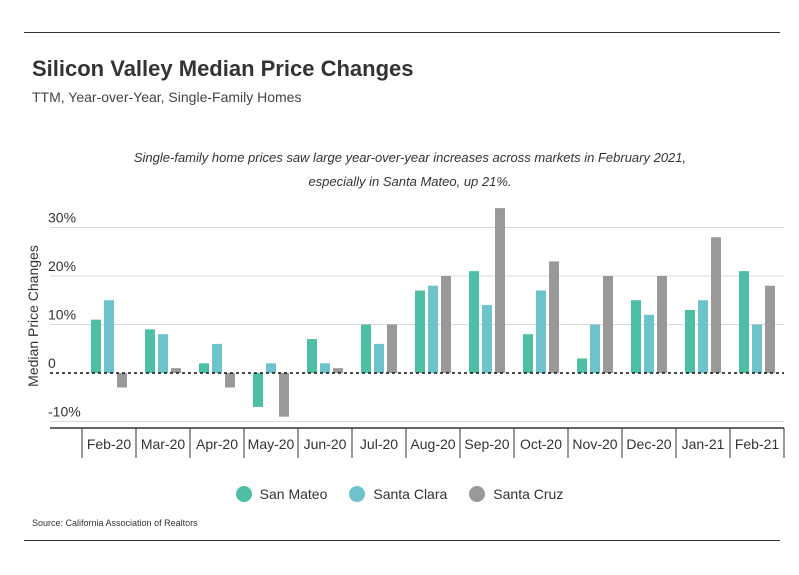  I want to click on x-tick-label: Mar-20, so click(163, 444).